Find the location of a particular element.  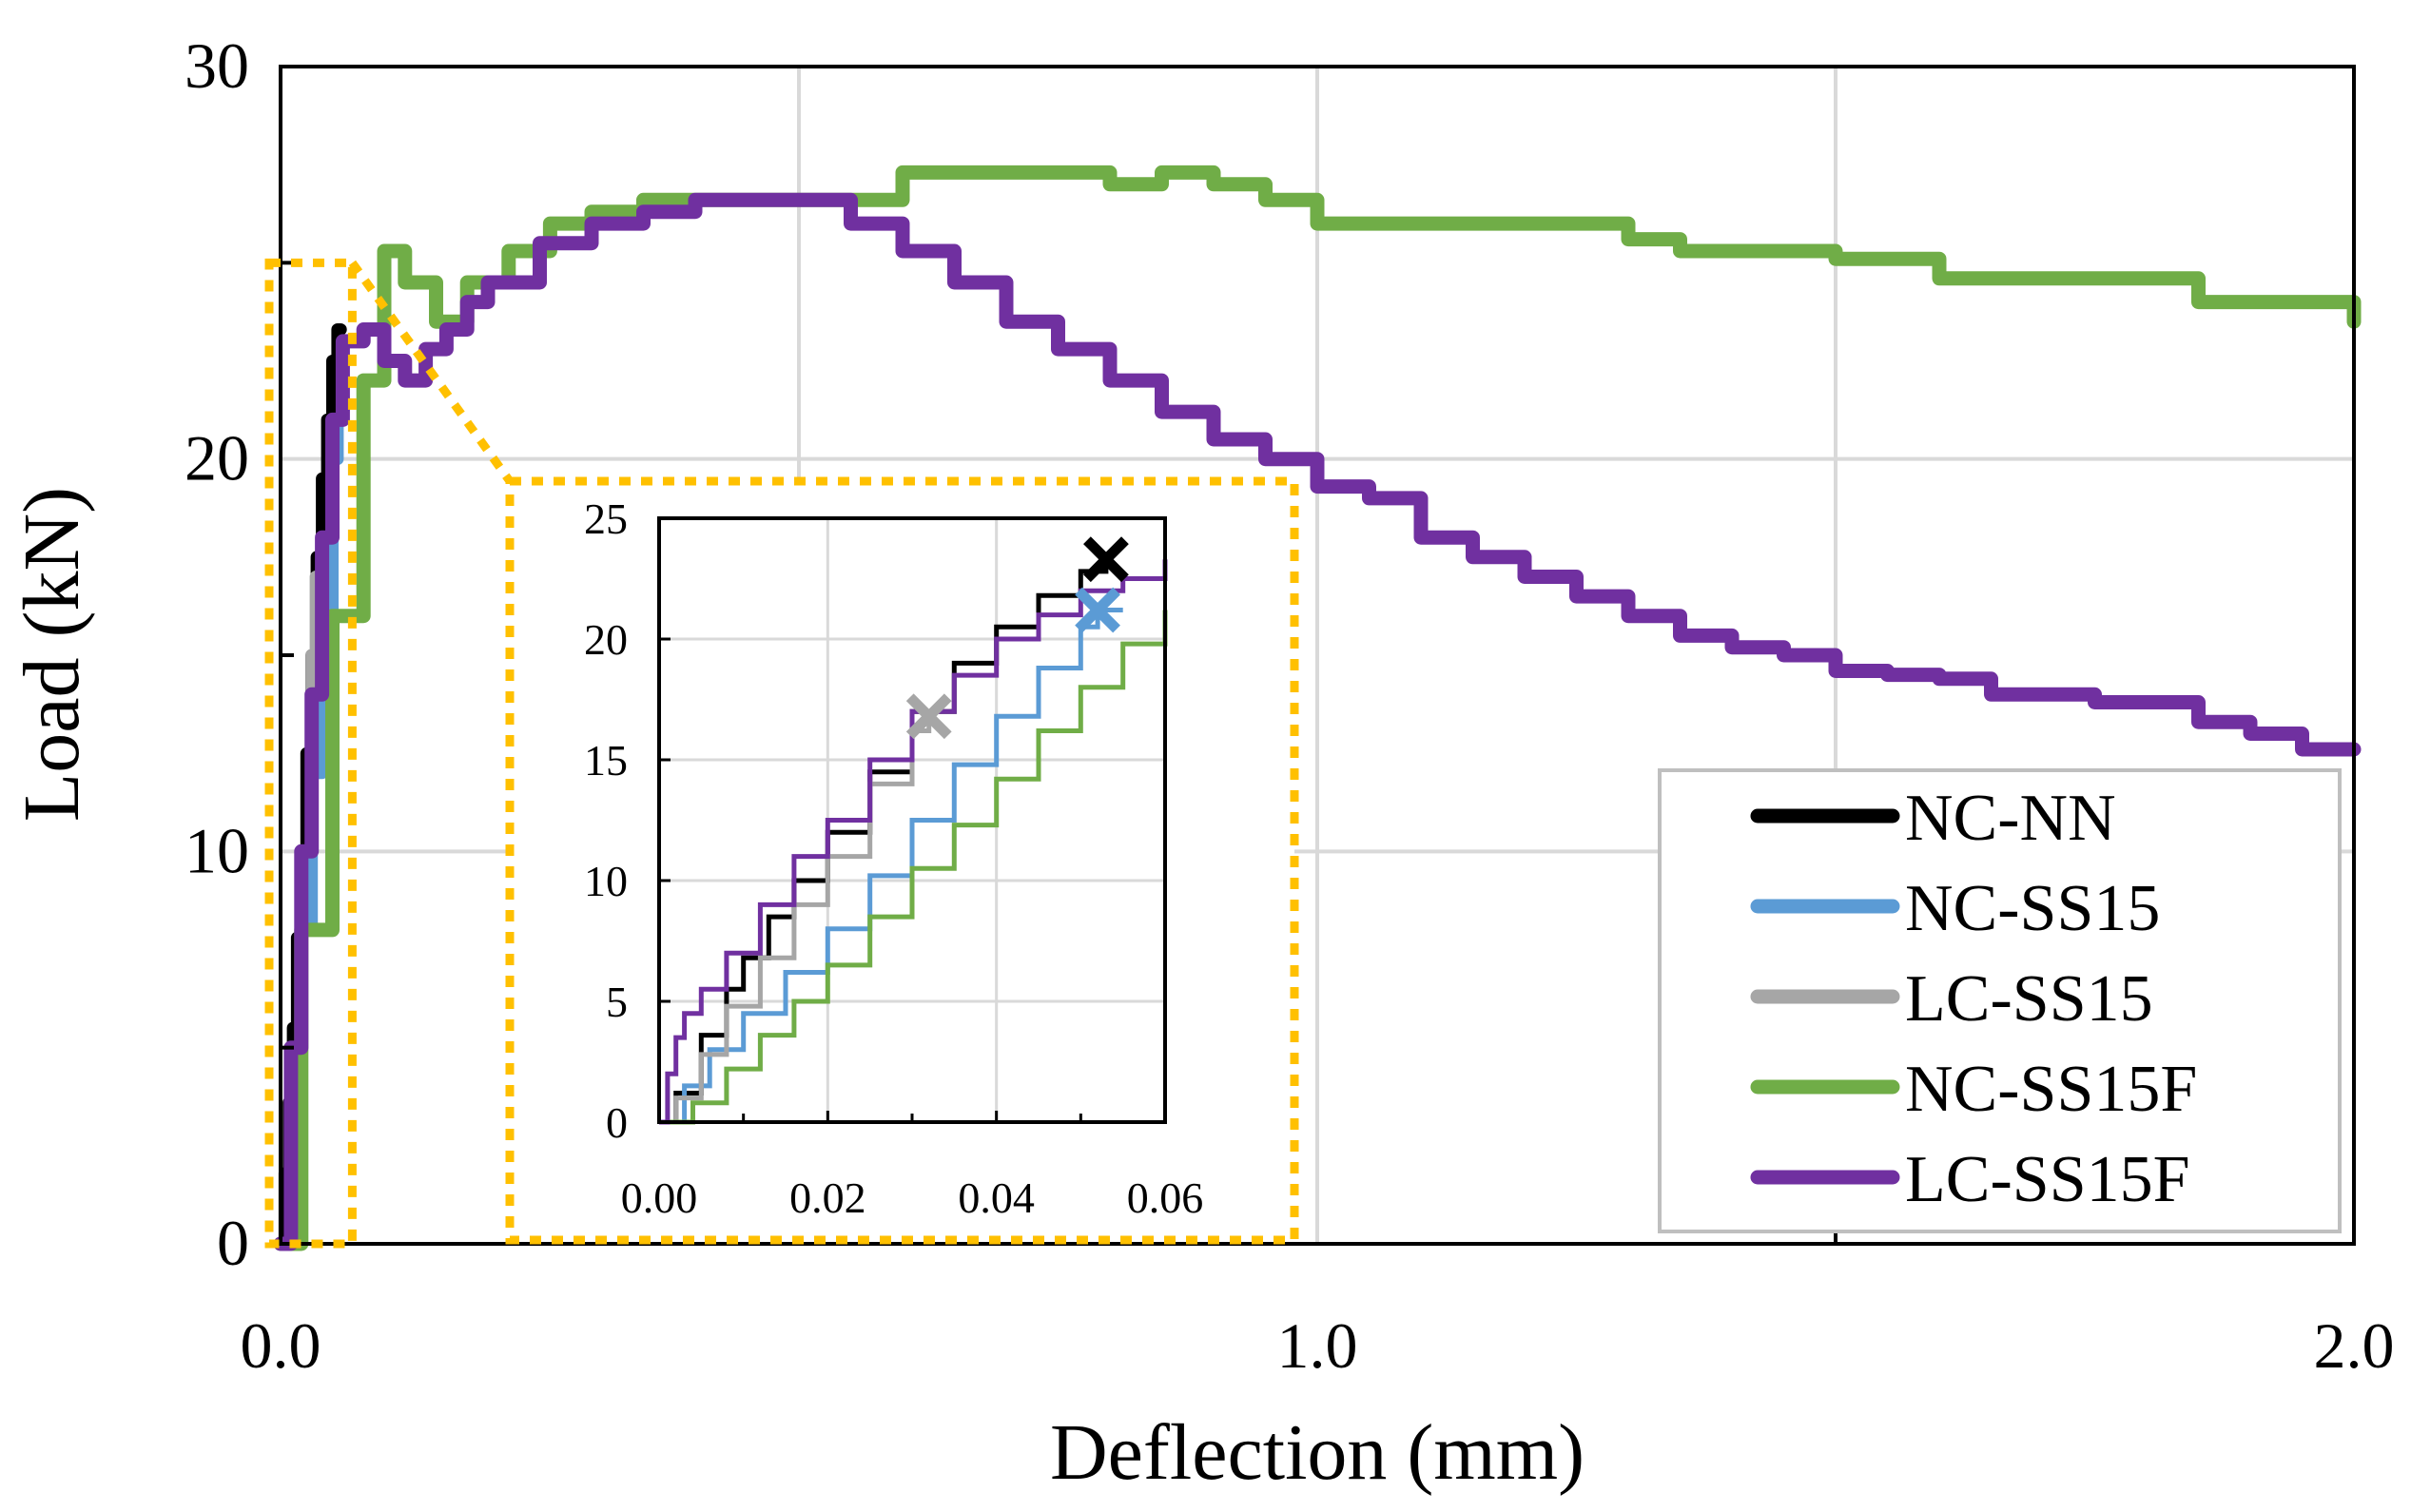

legend-label: LC-SS15 is located at coordinates (2029, 999).